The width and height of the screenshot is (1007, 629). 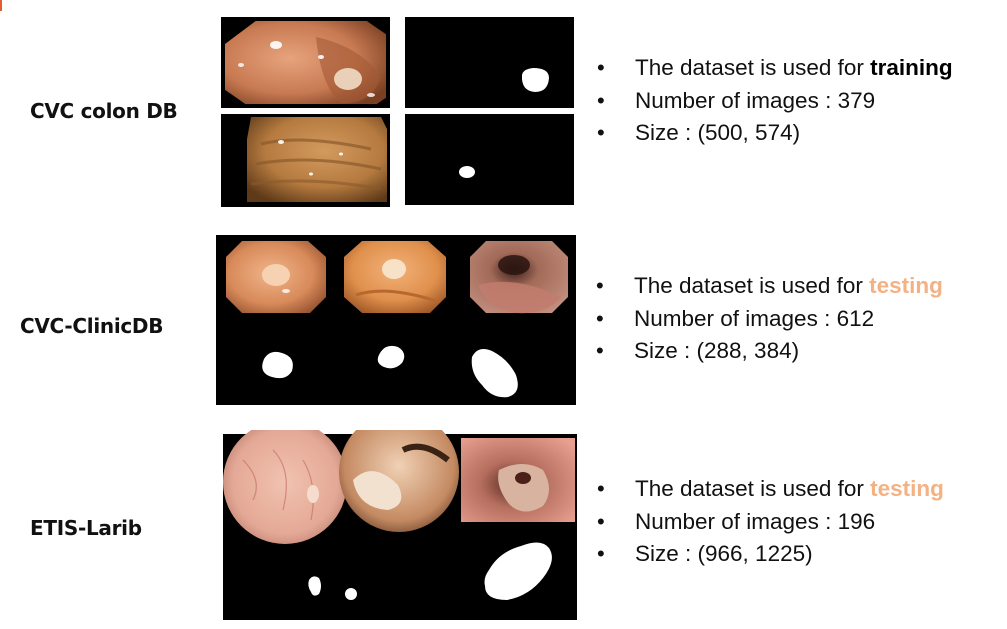 I want to click on colondb-image-count: Number of images : 379, so click(x=775, y=101).